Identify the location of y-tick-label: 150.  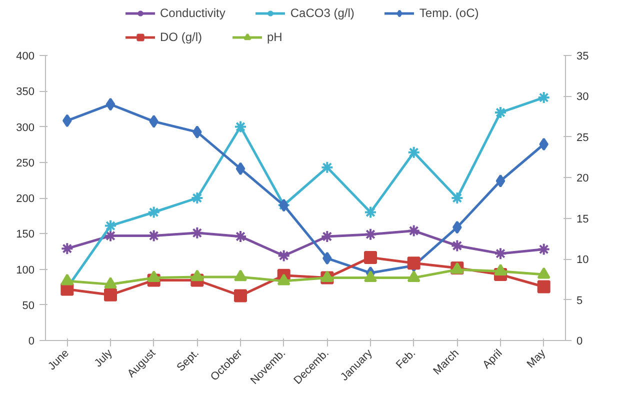
(25, 234).